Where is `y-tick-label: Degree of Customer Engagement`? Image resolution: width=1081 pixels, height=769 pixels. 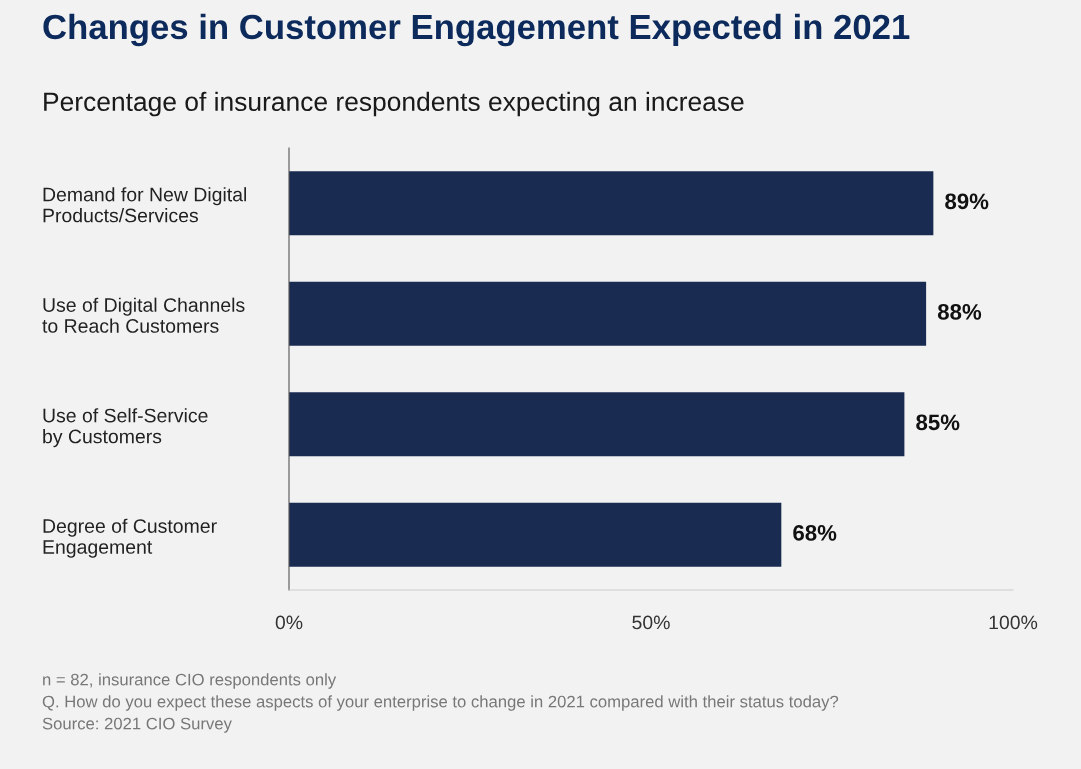
y-tick-label: Degree of Customer Engagement is located at coordinates (130, 538).